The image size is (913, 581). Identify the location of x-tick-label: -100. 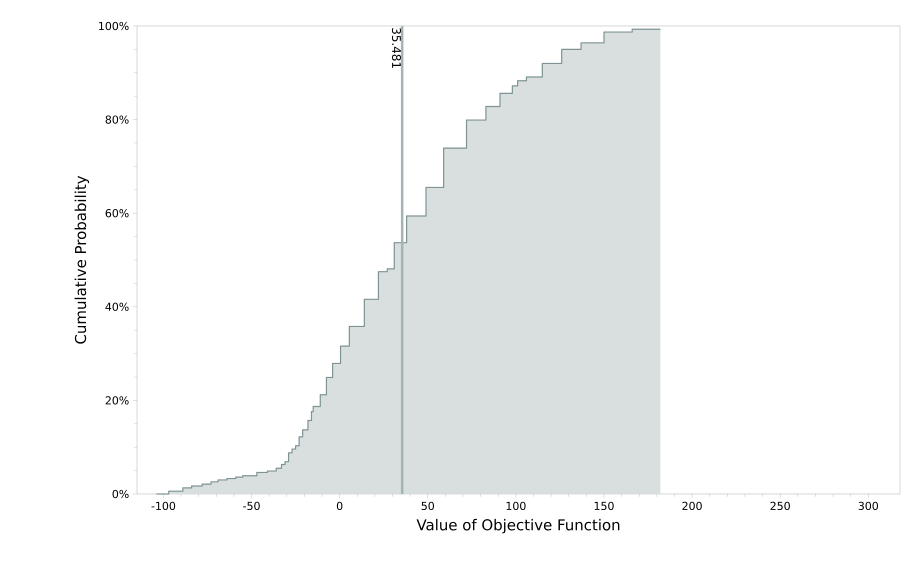
(164, 506).